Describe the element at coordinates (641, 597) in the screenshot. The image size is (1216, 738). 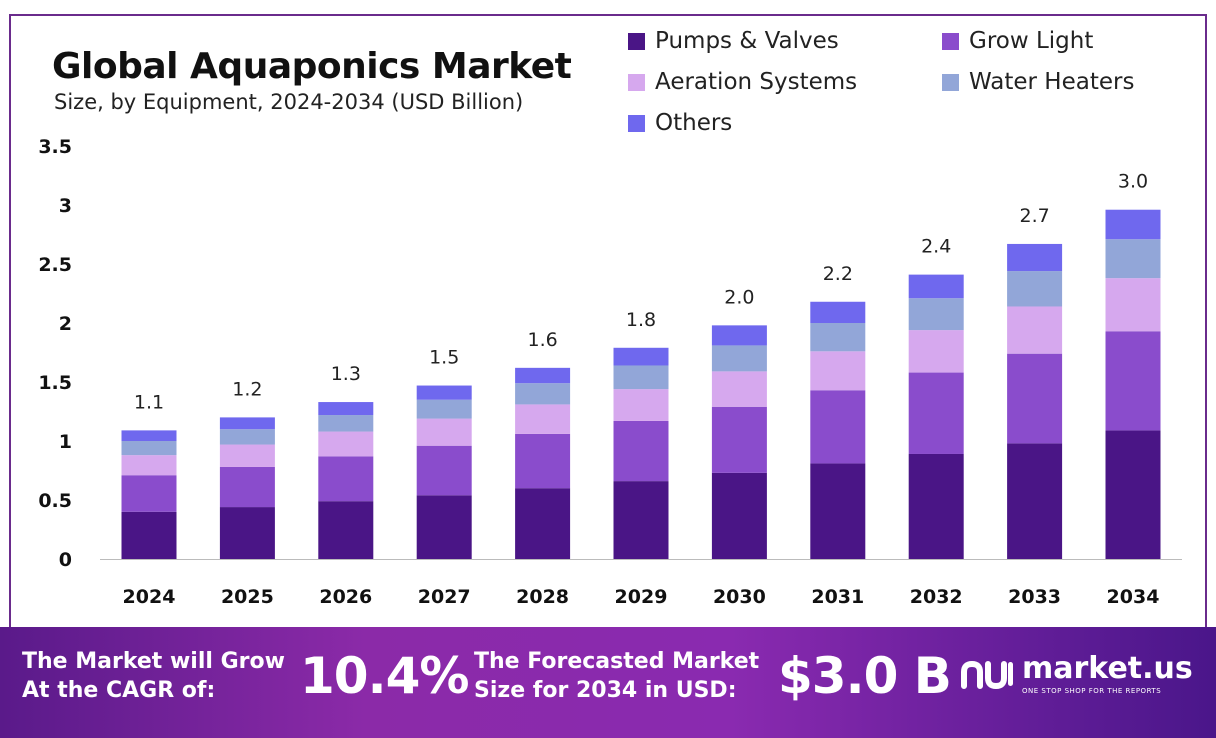
I see `x-tick-label: 2029` at that location.